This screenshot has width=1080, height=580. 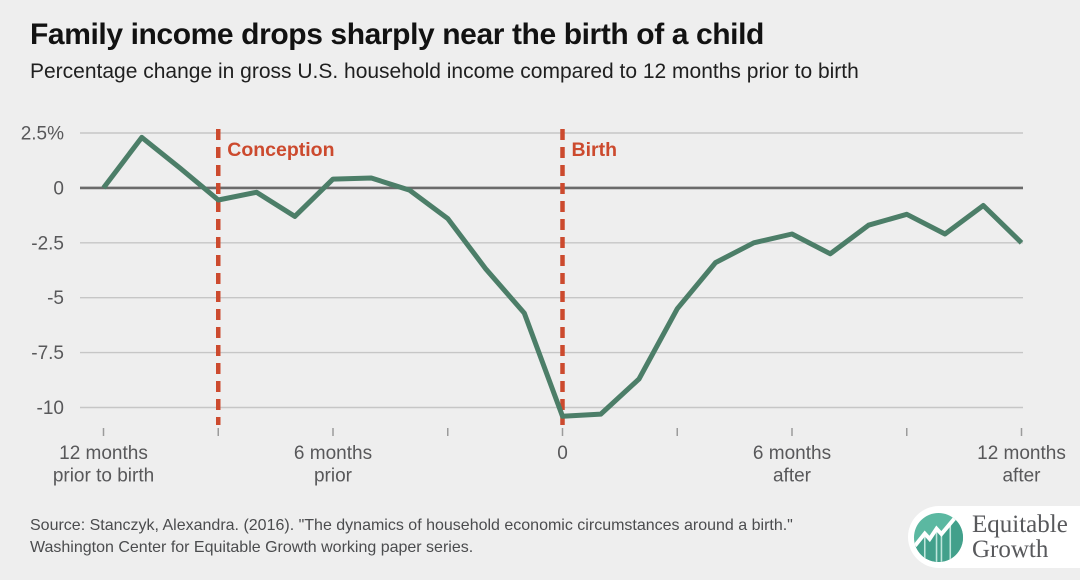 I want to click on event-label: Conception, so click(x=280, y=150).